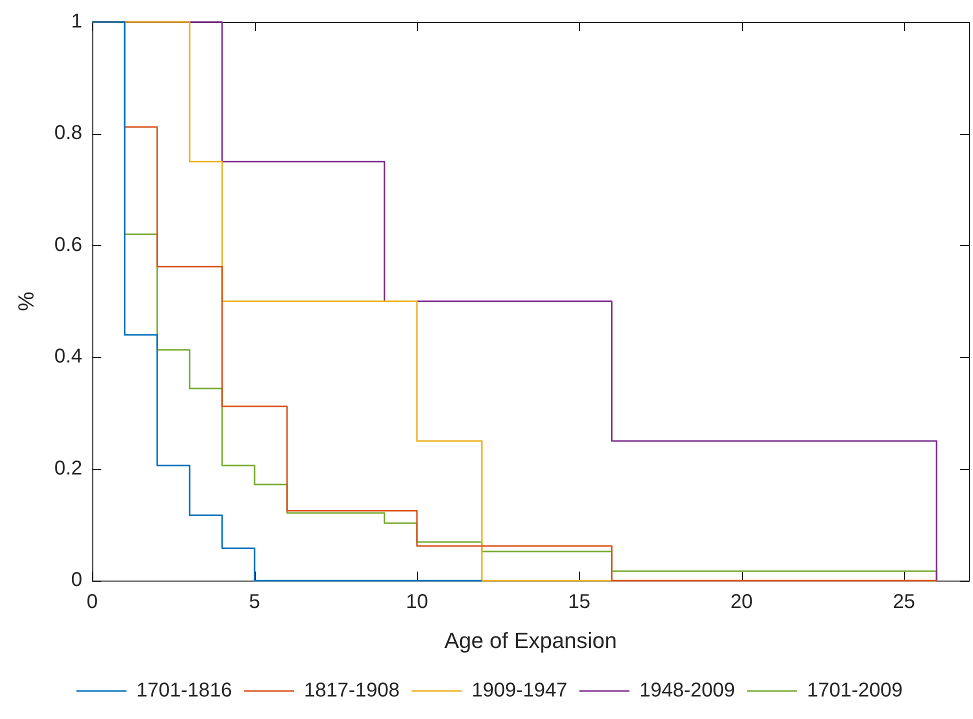  Describe the element at coordinates (68, 133) in the screenshot. I see `y-tick-label: 0.8` at that location.